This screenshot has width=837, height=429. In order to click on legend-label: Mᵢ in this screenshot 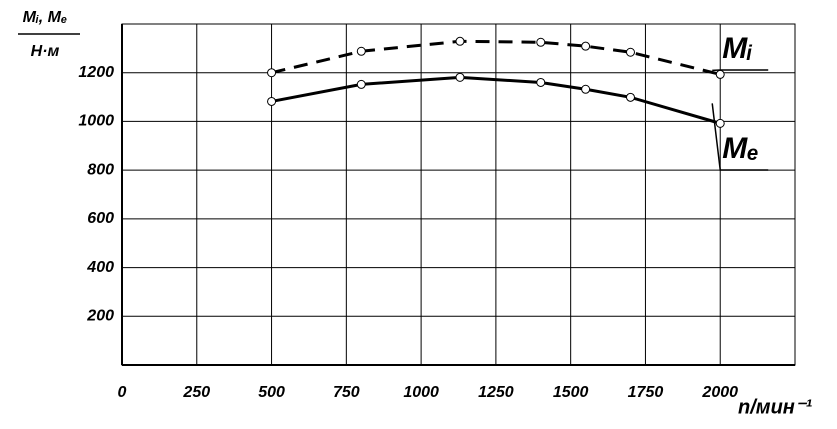, I will do `click(737, 48)`.